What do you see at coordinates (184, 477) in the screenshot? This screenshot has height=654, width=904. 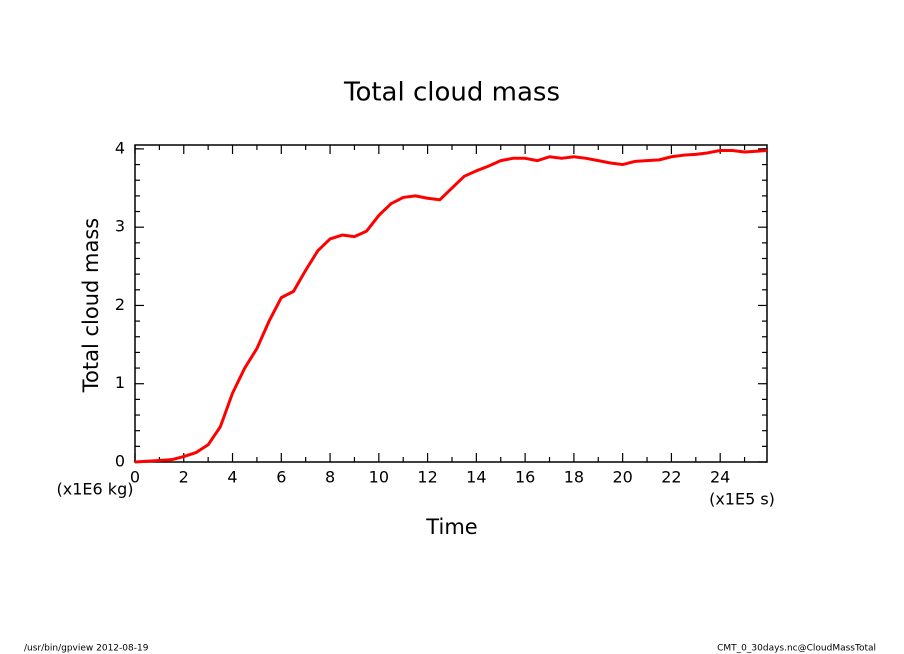 I see `x-tick-label: 2` at bounding box center [184, 477].